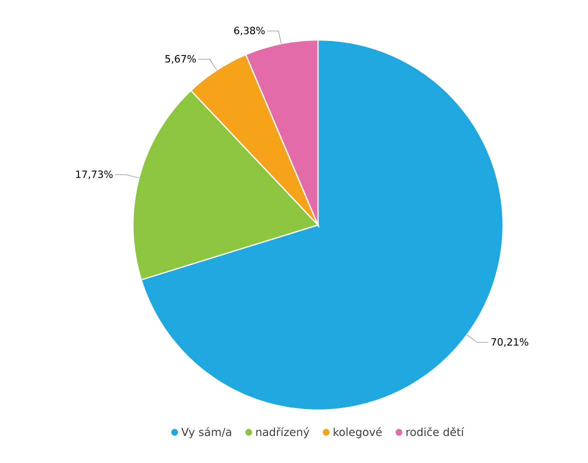 The width and height of the screenshot is (588, 463). Describe the element at coordinates (283, 432) in the screenshot. I see `legend-label: nadřízený` at that location.